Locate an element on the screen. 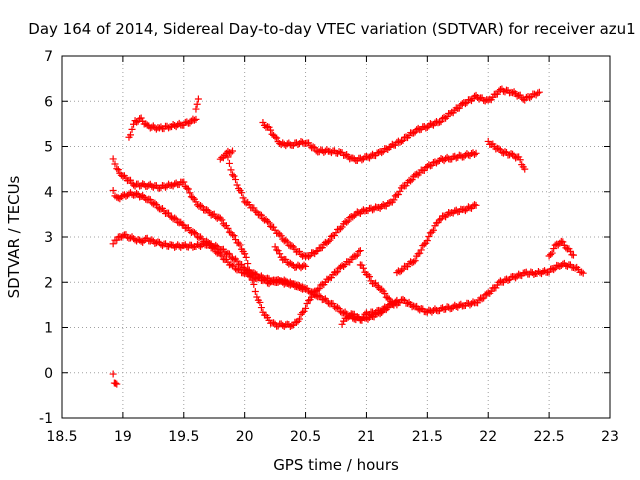 This screenshot has height=480, width=640. x-tick-label: 19 is located at coordinates (123, 437).